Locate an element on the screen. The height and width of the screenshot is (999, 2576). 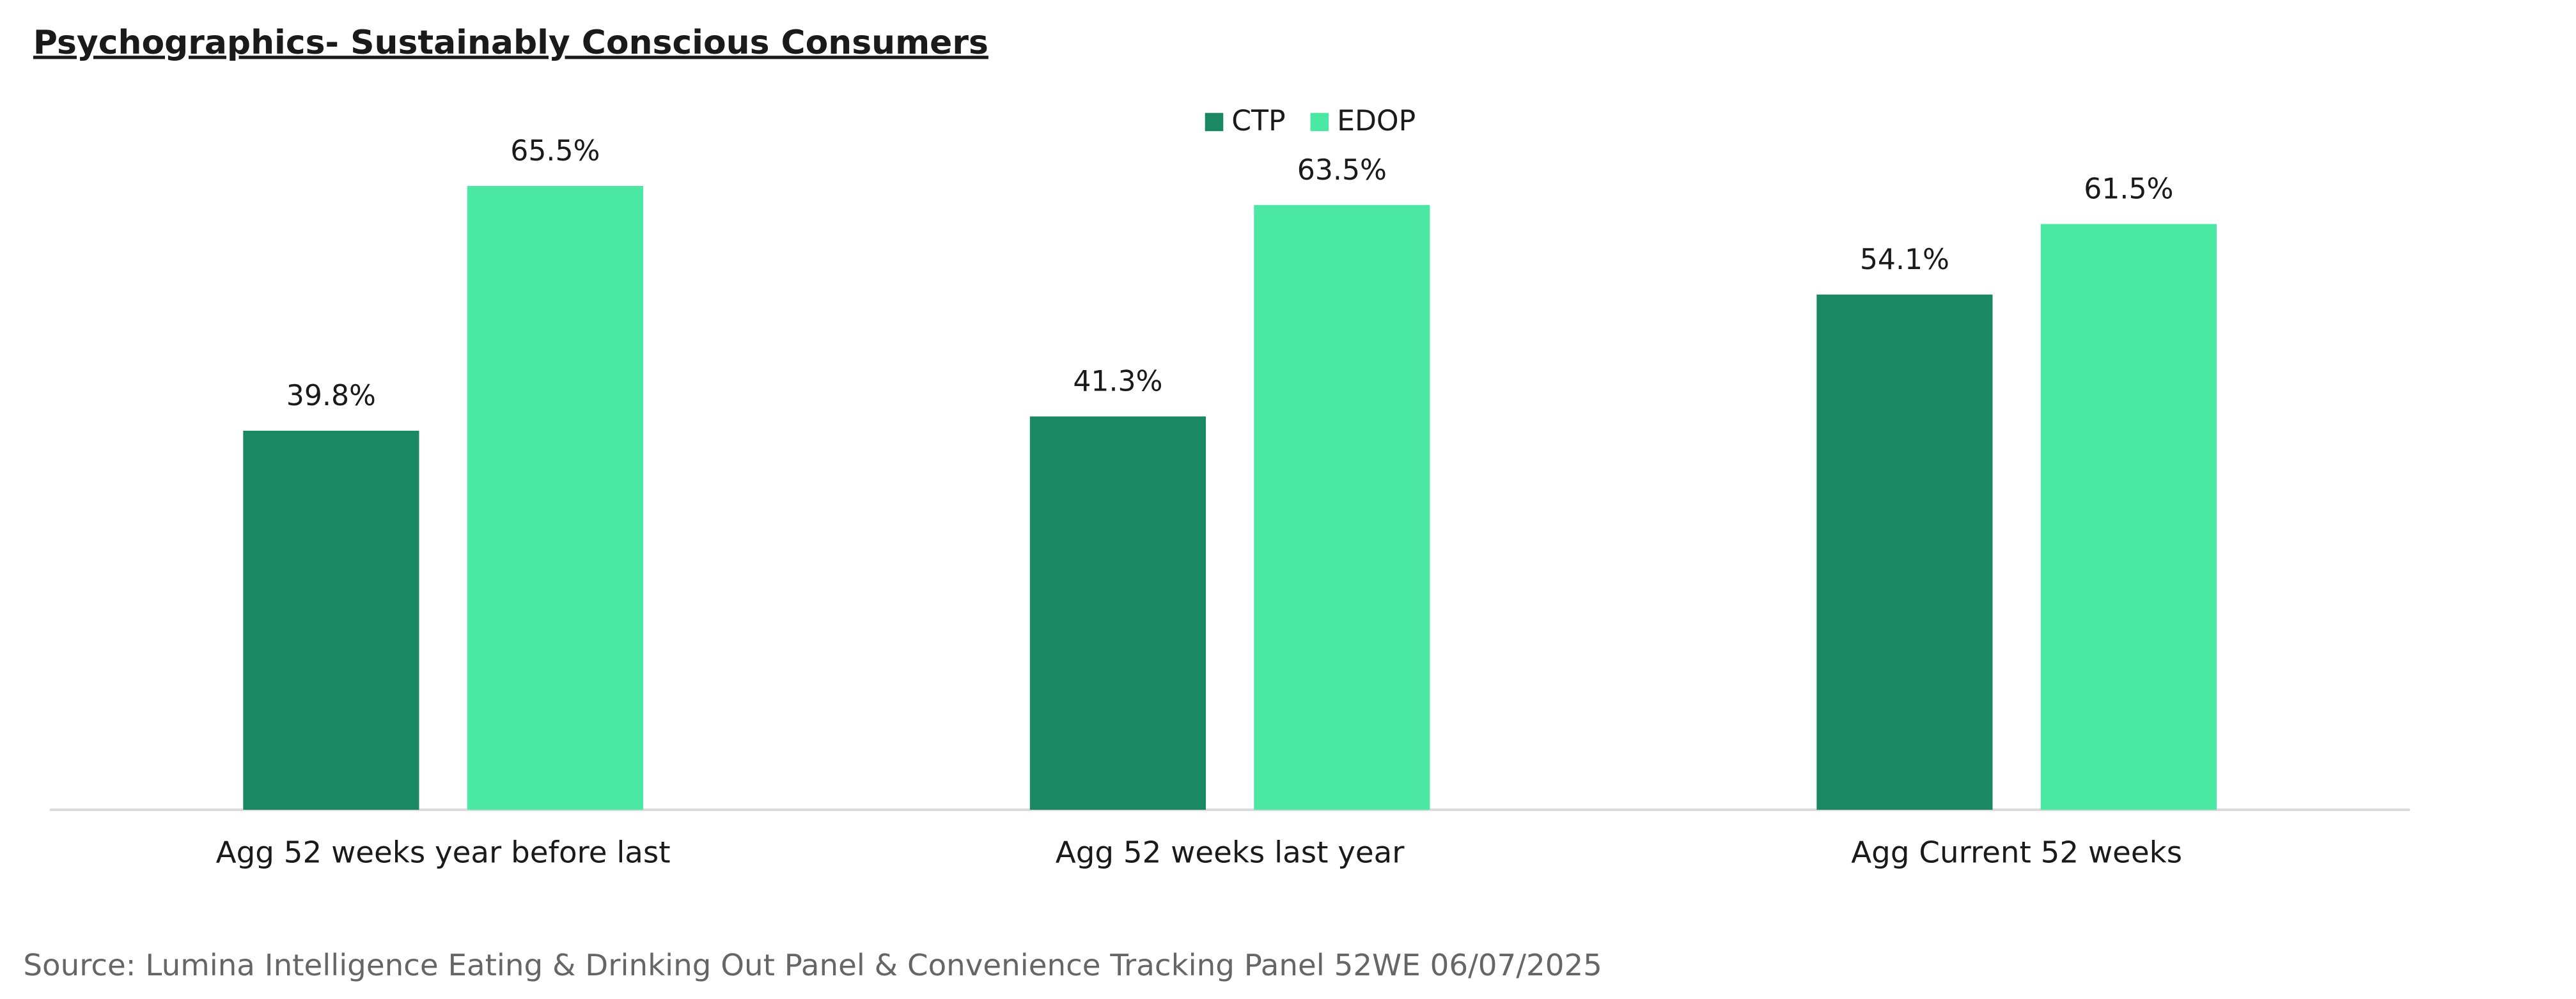
value-label: 41.3% is located at coordinates (1117, 382).